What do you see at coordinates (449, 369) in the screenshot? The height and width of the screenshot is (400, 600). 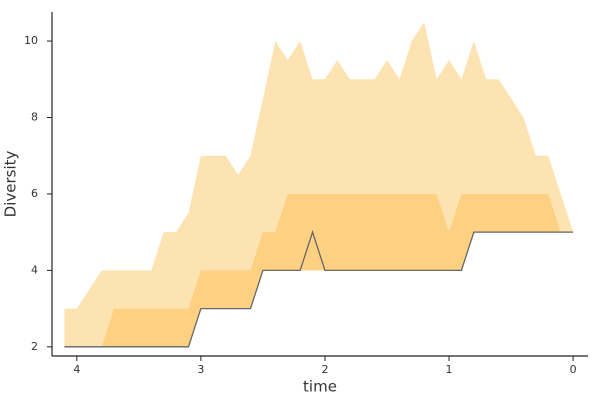 I see `x-tick-label: 1` at bounding box center [449, 369].